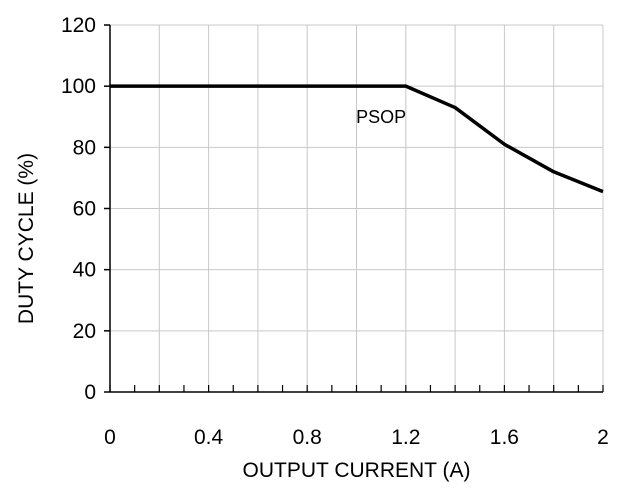  Describe the element at coordinates (504, 437) in the screenshot. I see `x-tick-label: 1.6` at that location.